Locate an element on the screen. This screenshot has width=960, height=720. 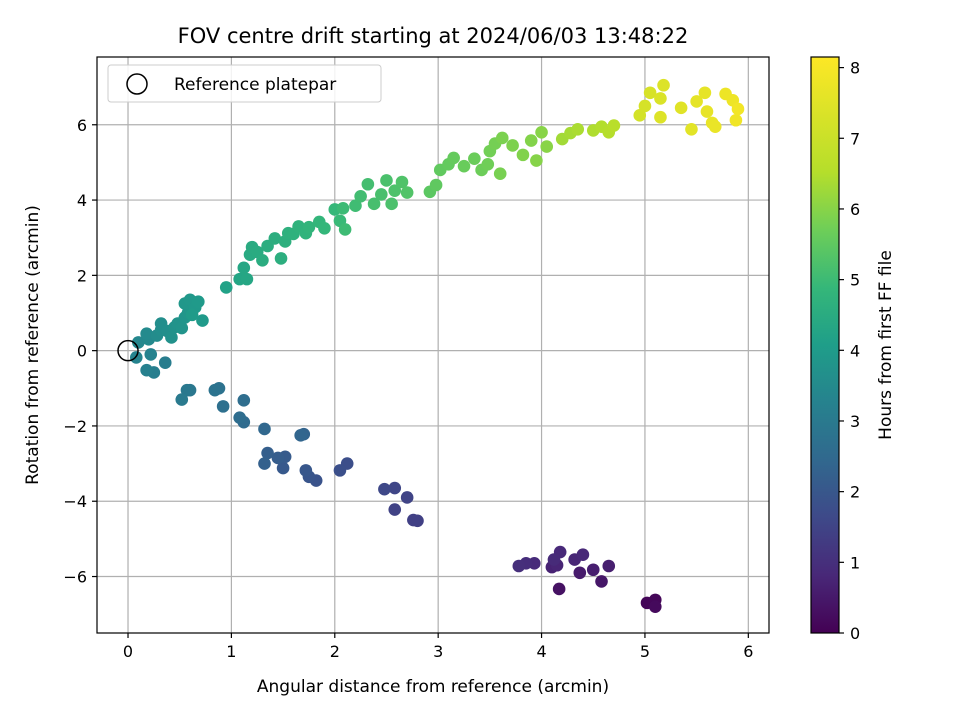
legend-marker is located at coordinates (137, 84).